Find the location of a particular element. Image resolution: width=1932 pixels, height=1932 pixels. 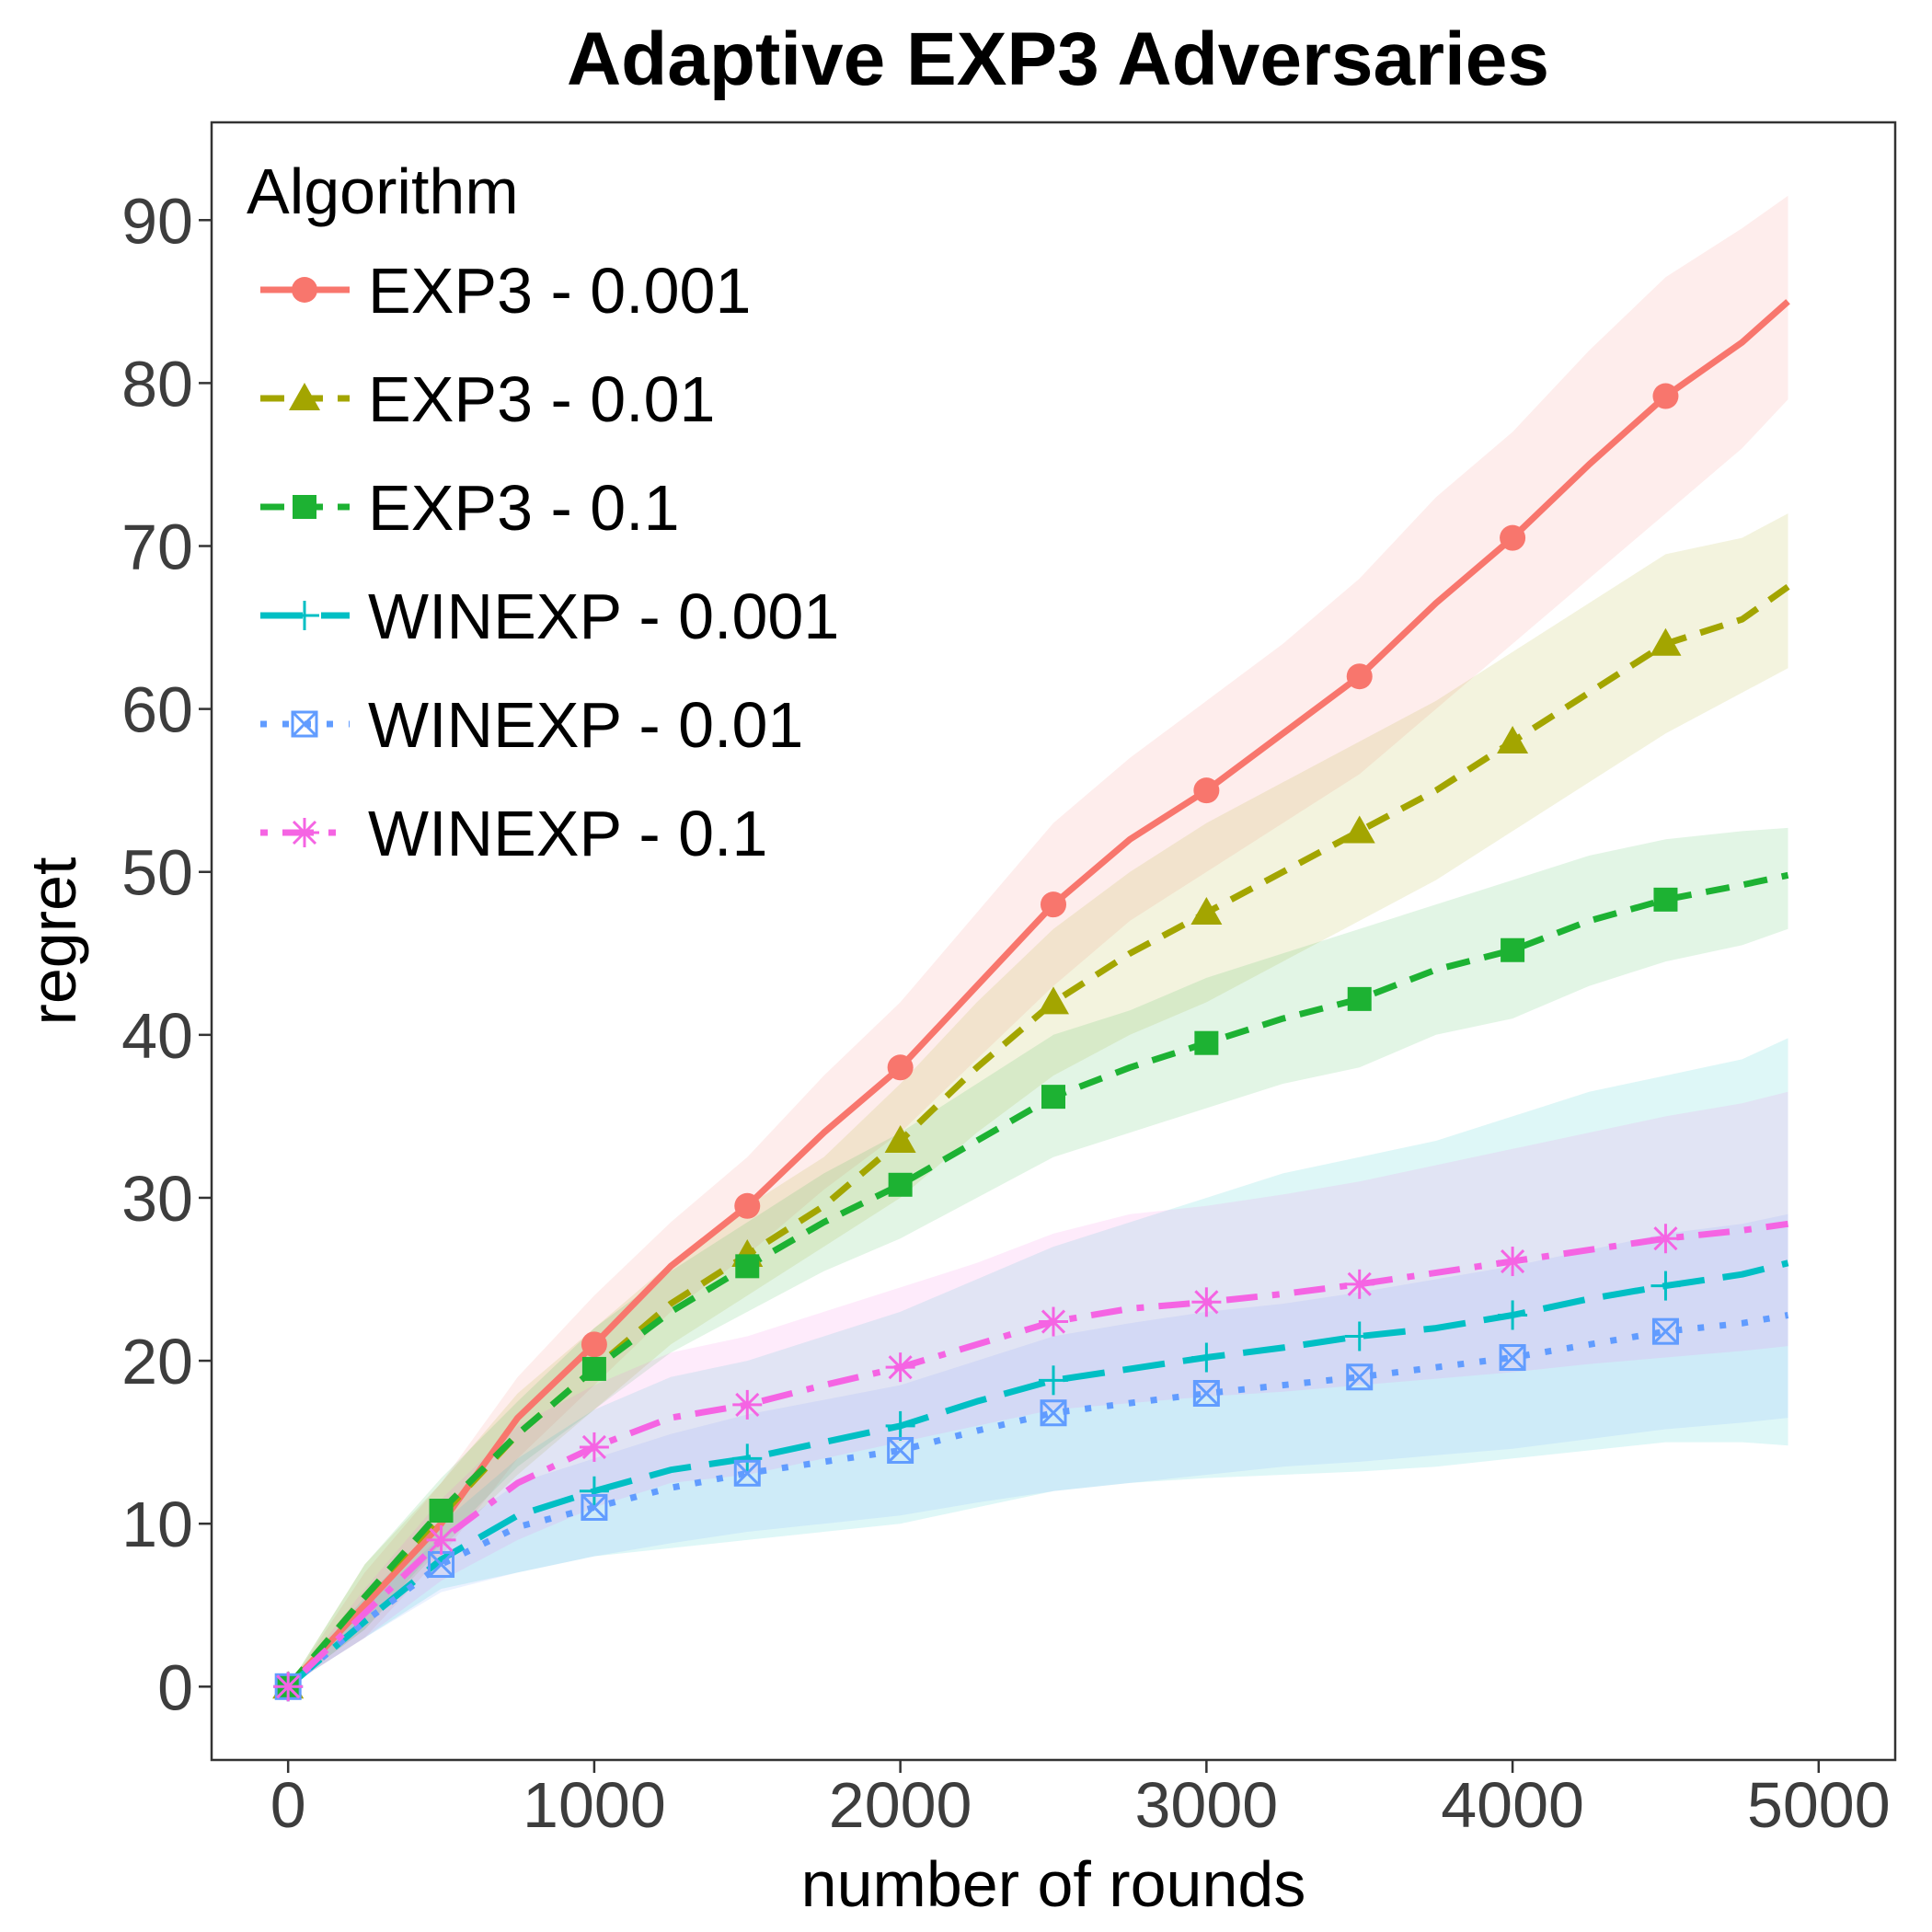

x-axis-title: number of rounds is located at coordinates (1053, 1884).